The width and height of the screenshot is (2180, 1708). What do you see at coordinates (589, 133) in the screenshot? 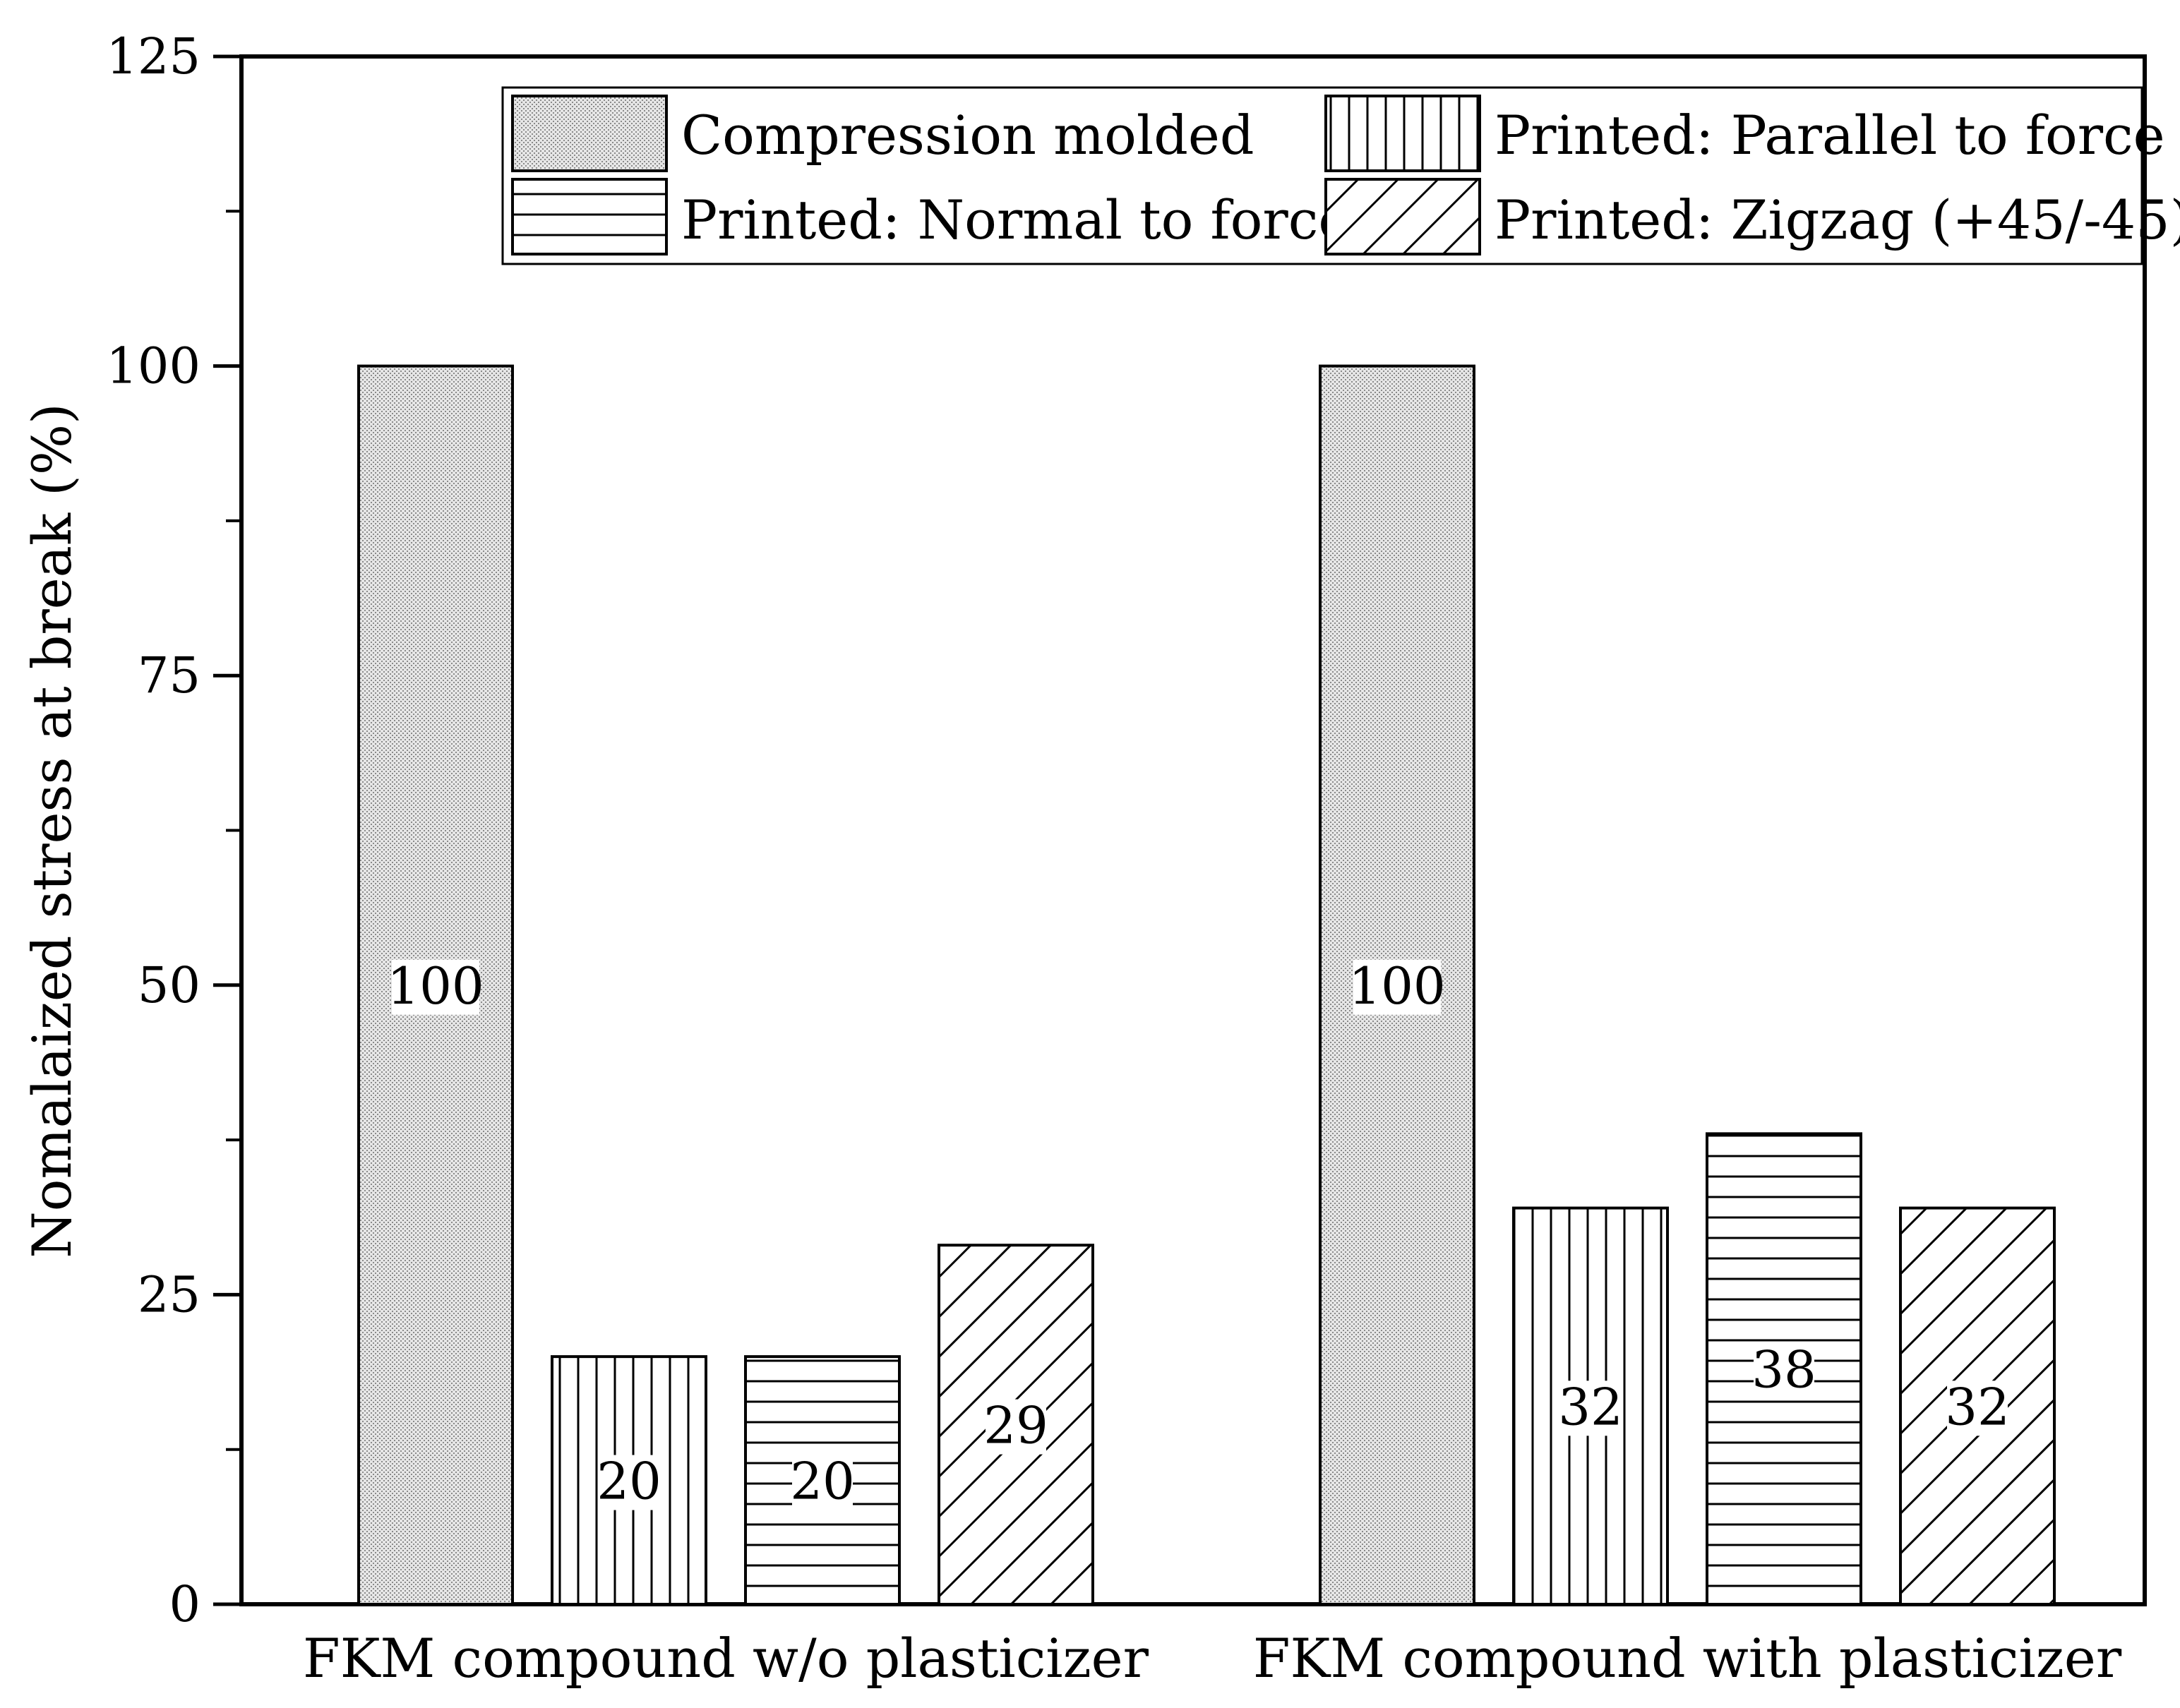
I see `legend-swatch-dots` at bounding box center [589, 133].